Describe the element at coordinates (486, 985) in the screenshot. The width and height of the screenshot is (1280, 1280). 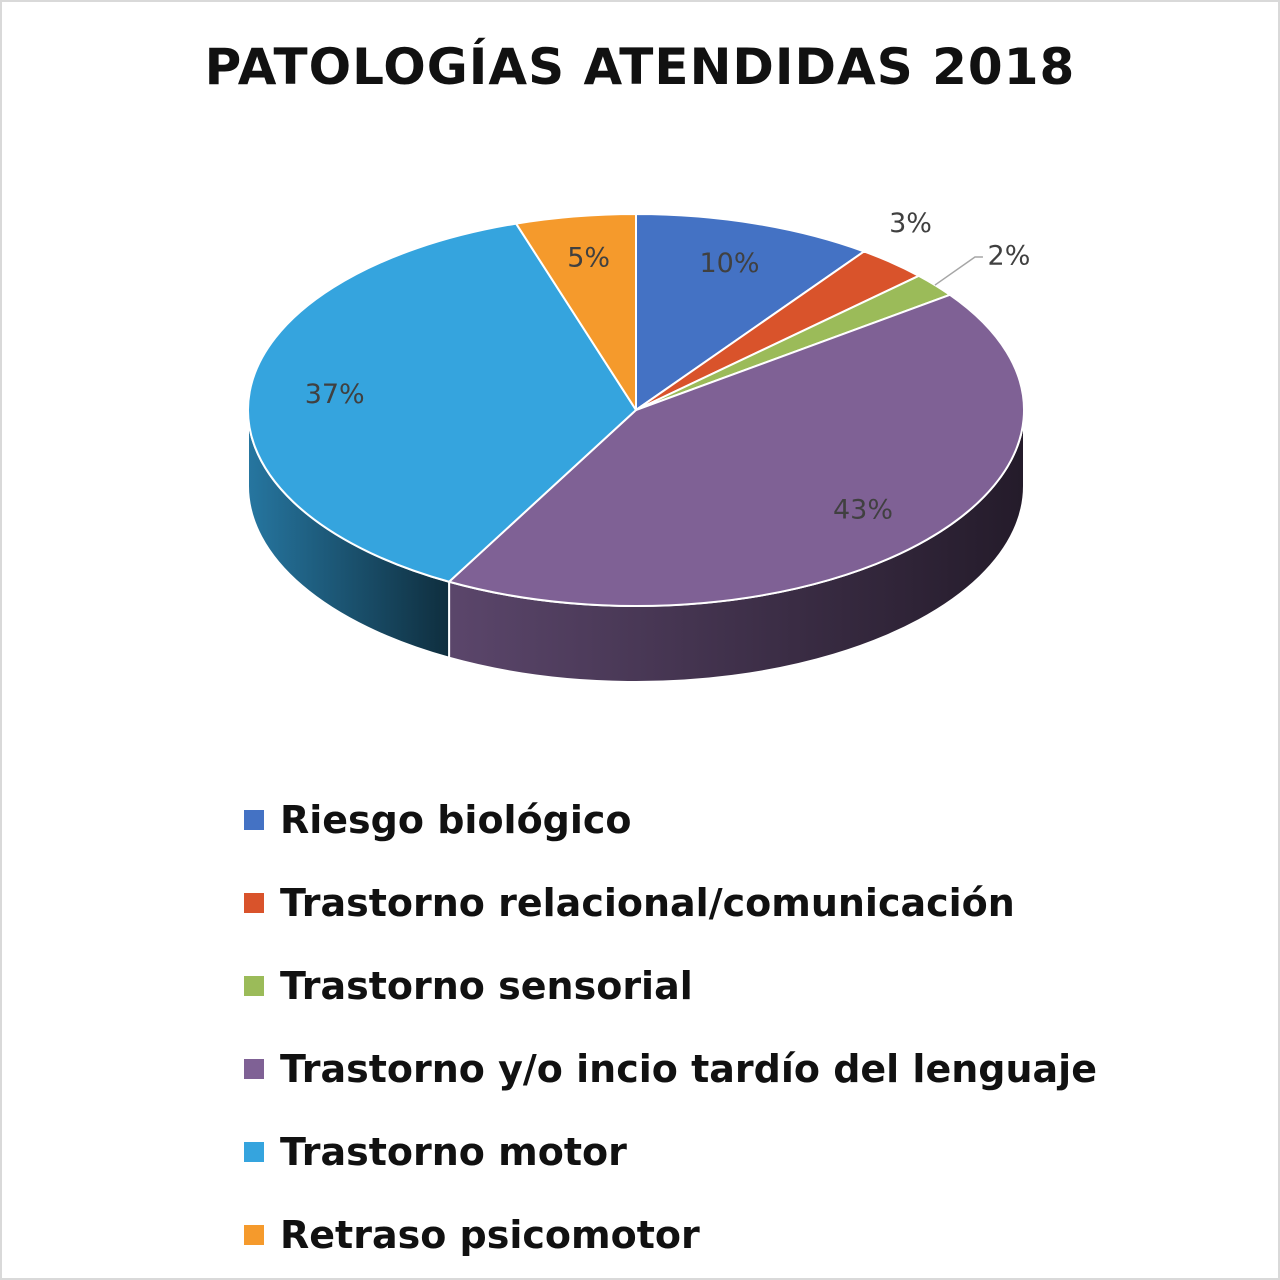
I see `legend-label: Trastorno sensorial` at that location.